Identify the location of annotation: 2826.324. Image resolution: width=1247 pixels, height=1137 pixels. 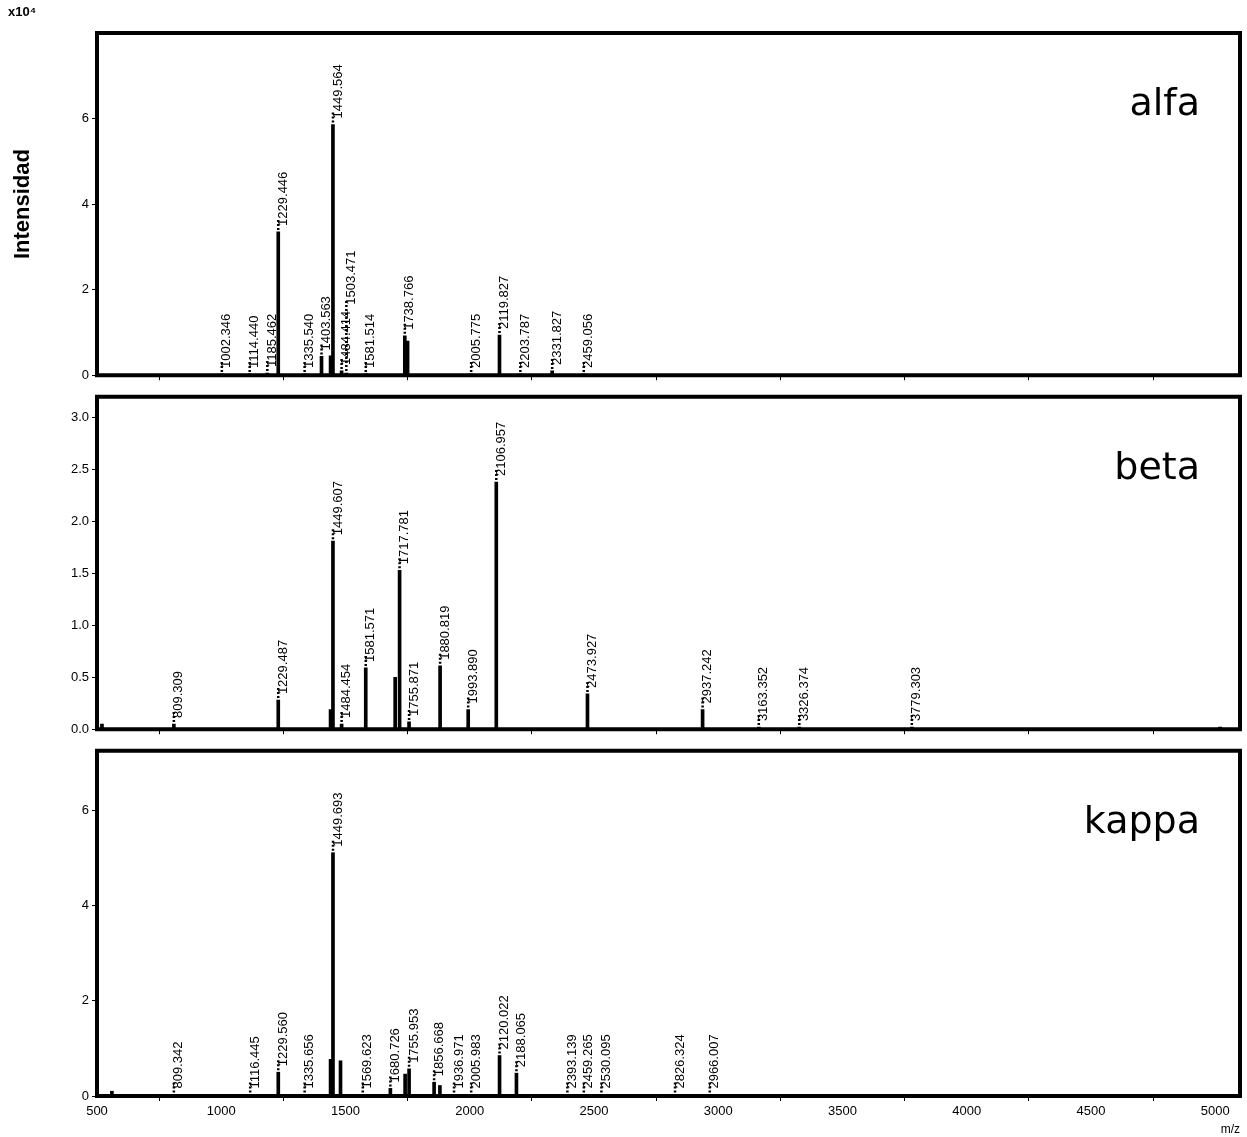
(679, 1061).